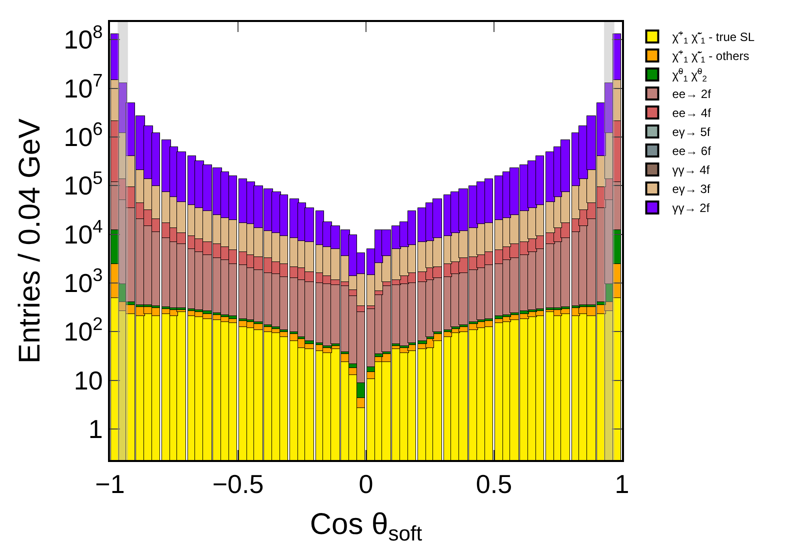 This screenshot has height=552, width=794. I want to click on x-axis-title: Cos θ$_{soft}$, so click(366, 527).